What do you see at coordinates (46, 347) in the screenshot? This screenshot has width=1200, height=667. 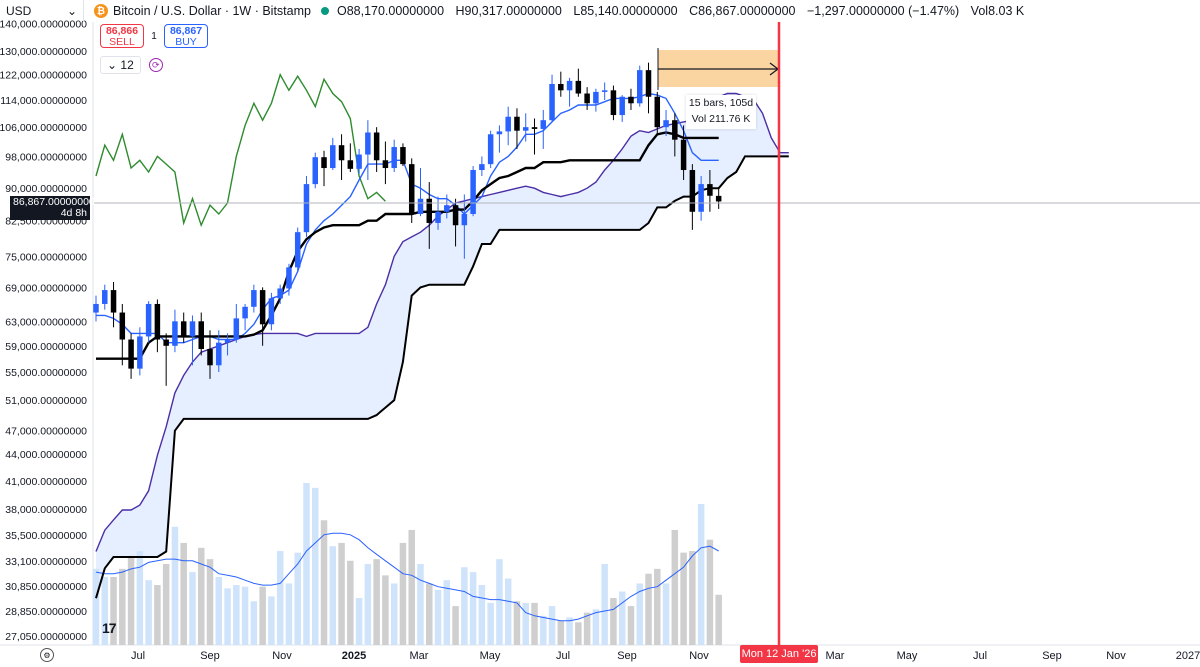 I see `y-tick-label: 59,000.00000000` at bounding box center [46, 347].